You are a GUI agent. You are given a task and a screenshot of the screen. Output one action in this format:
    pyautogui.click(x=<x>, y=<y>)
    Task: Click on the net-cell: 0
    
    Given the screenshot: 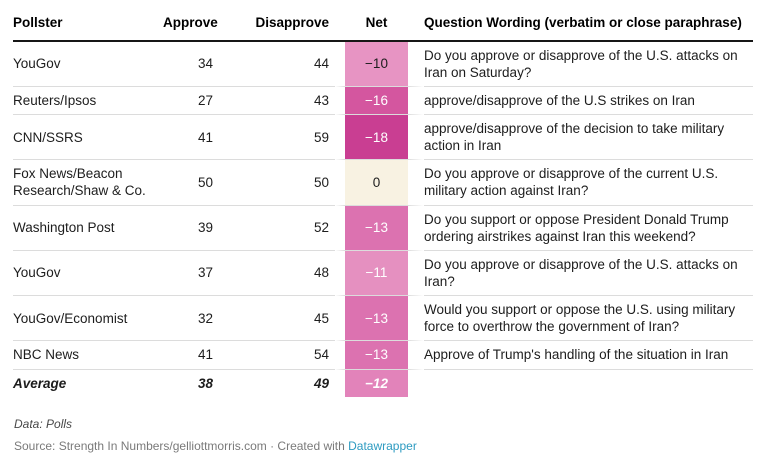 What is the action you would take?
    pyautogui.click(x=379, y=183)
    